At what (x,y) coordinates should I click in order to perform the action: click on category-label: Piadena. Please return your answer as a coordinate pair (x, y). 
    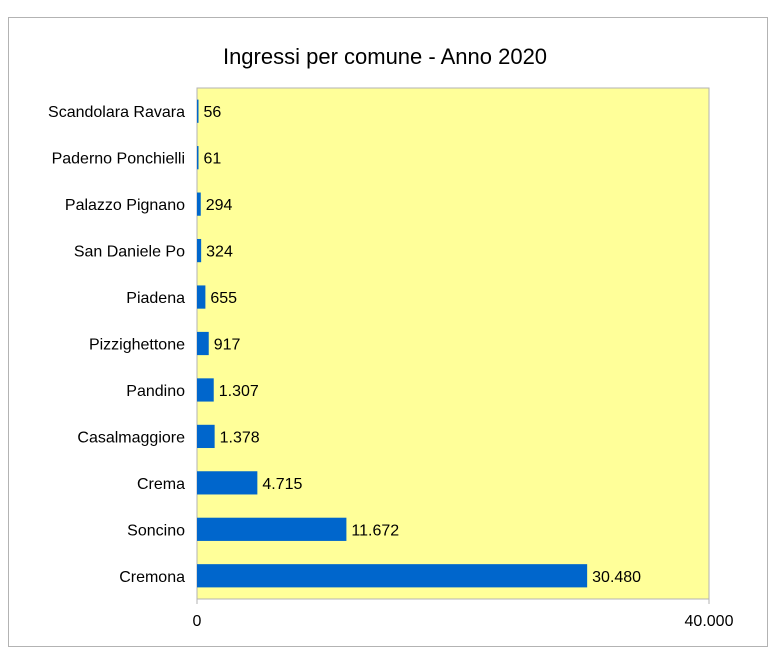
    Looking at the image, I should click on (155, 298).